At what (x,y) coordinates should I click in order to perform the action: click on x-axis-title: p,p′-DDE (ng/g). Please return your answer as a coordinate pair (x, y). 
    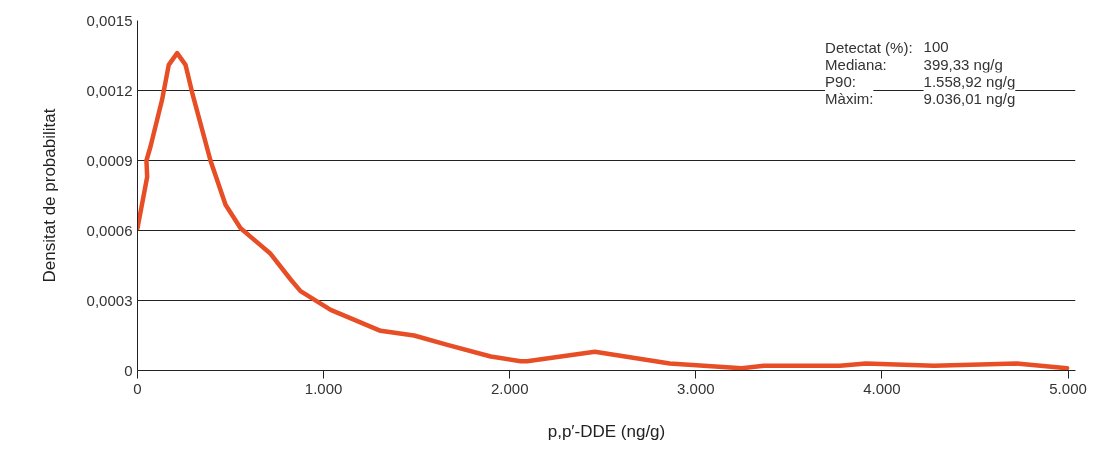
    Looking at the image, I should click on (606, 431).